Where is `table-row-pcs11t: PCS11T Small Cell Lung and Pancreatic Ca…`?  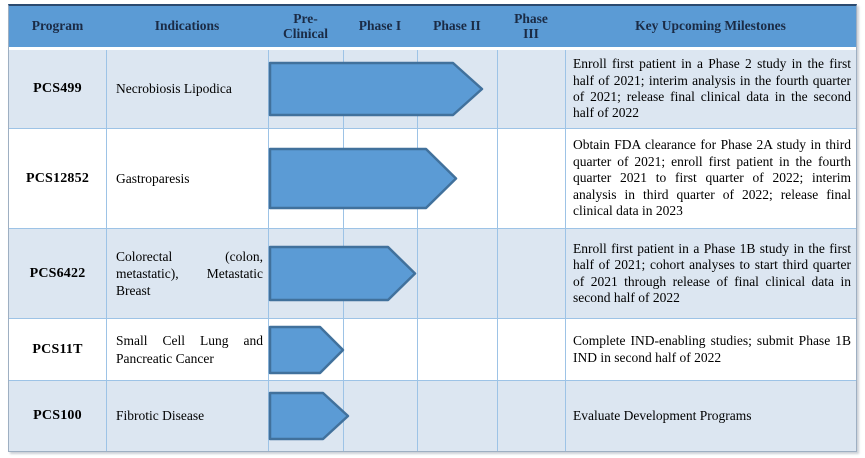
table-row-pcs11t: PCS11T Small Cell Lung and Pancreatic Ca… is located at coordinates (432, 349).